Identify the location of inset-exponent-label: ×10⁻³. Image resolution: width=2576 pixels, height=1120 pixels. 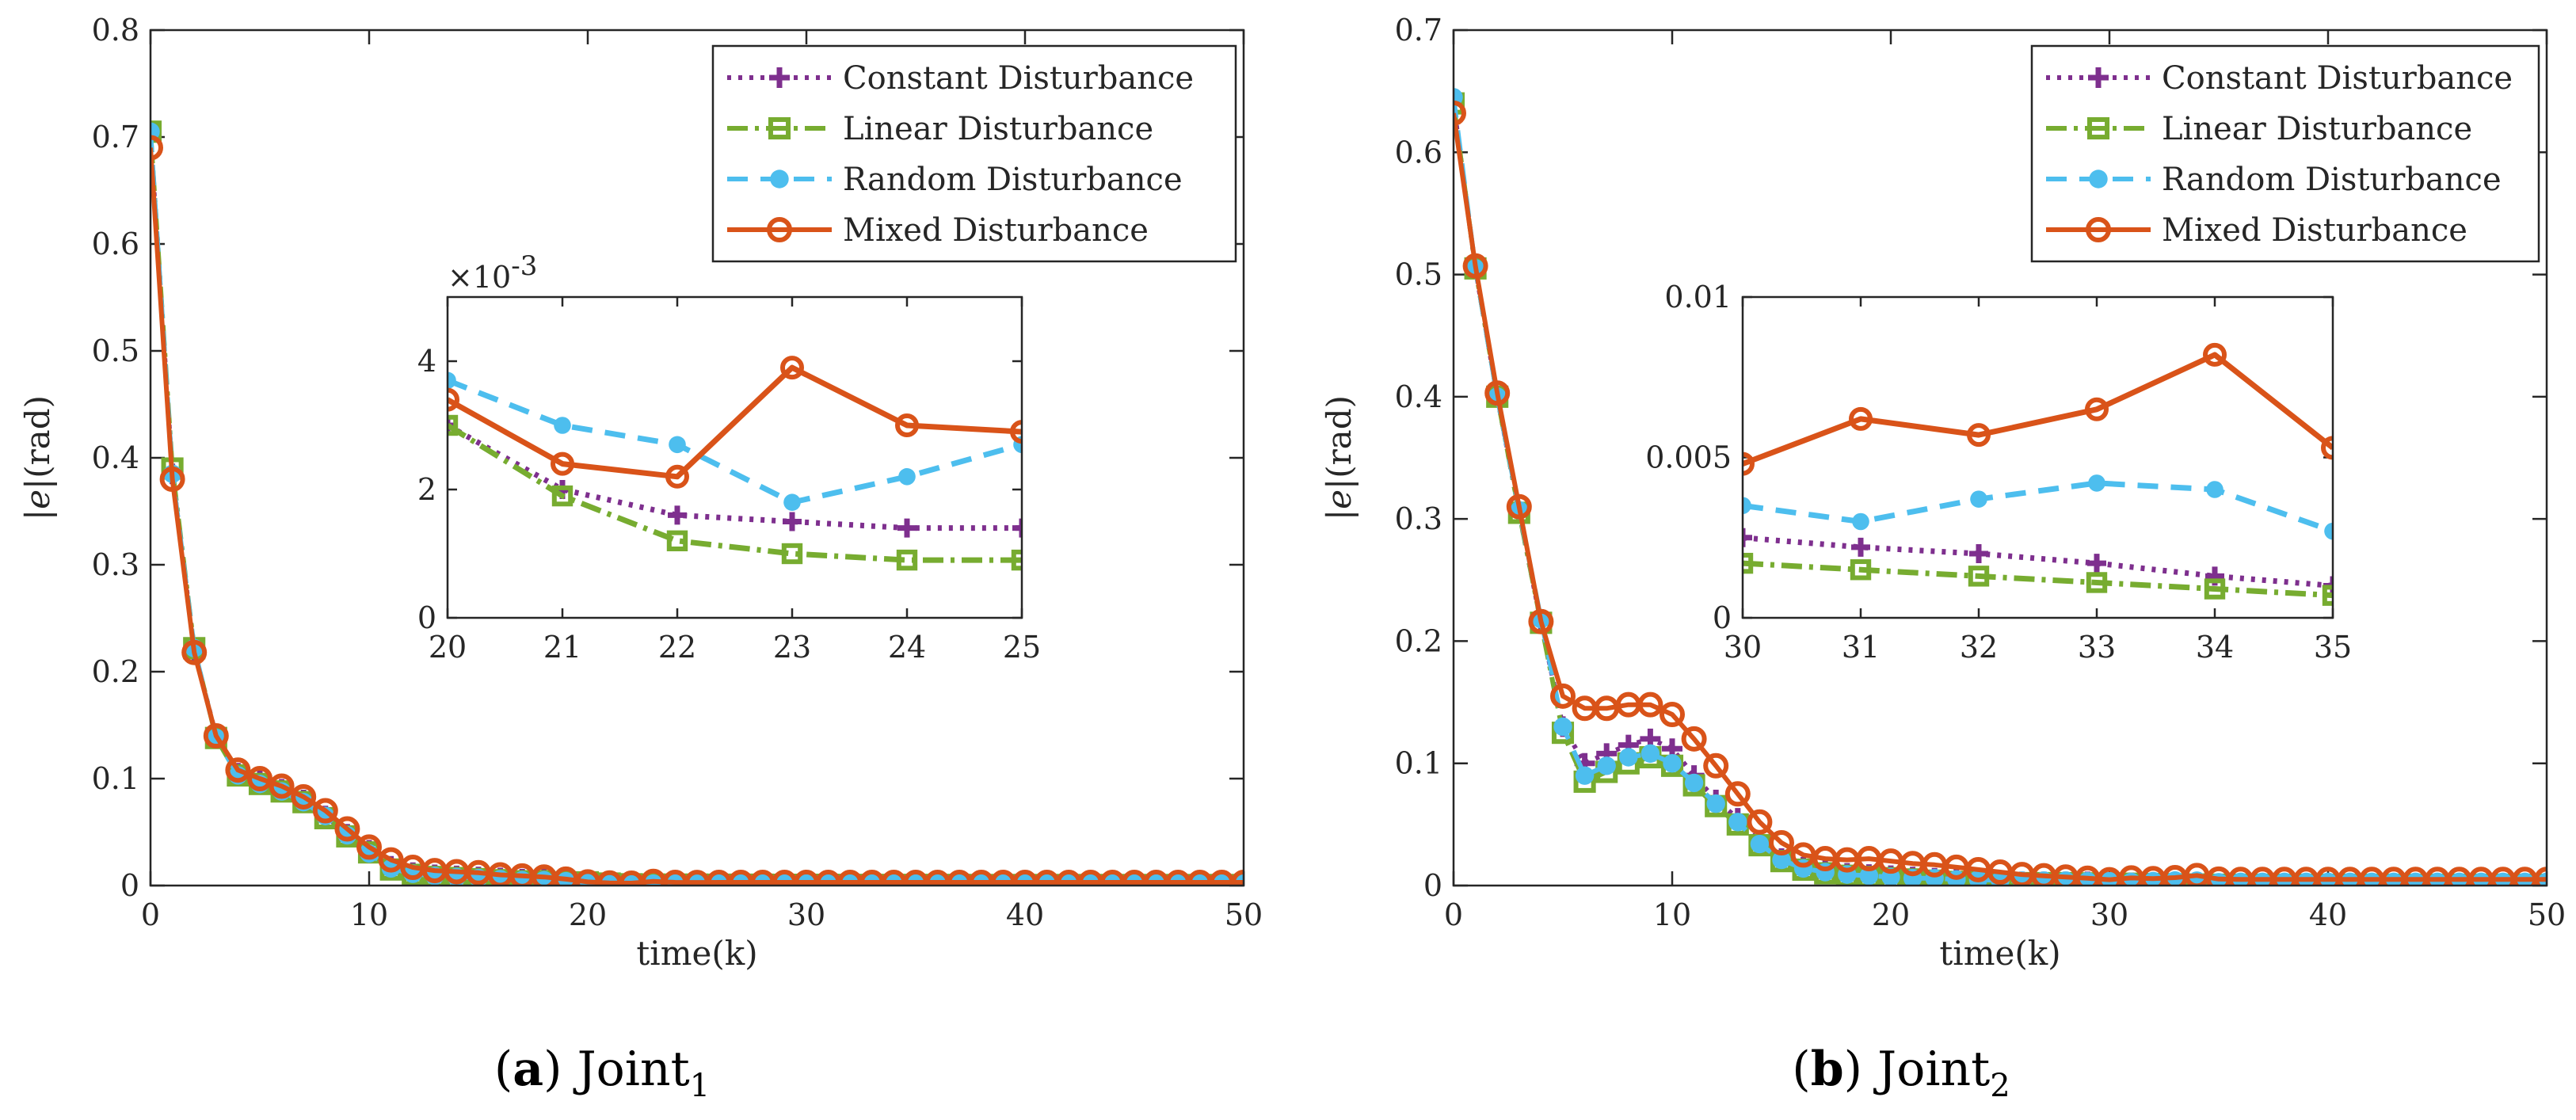
(493, 272).